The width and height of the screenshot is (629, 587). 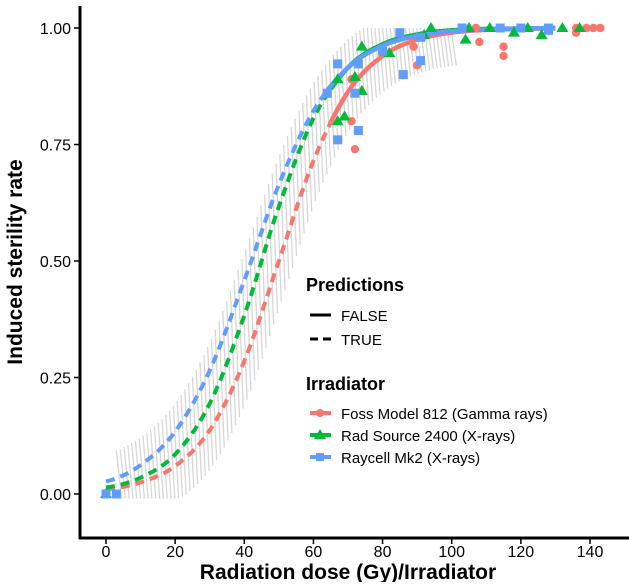 What do you see at coordinates (410, 458) in the screenshot?
I see `legend-label: Raycell Mk2 (X-rays)` at bounding box center [410, 458].